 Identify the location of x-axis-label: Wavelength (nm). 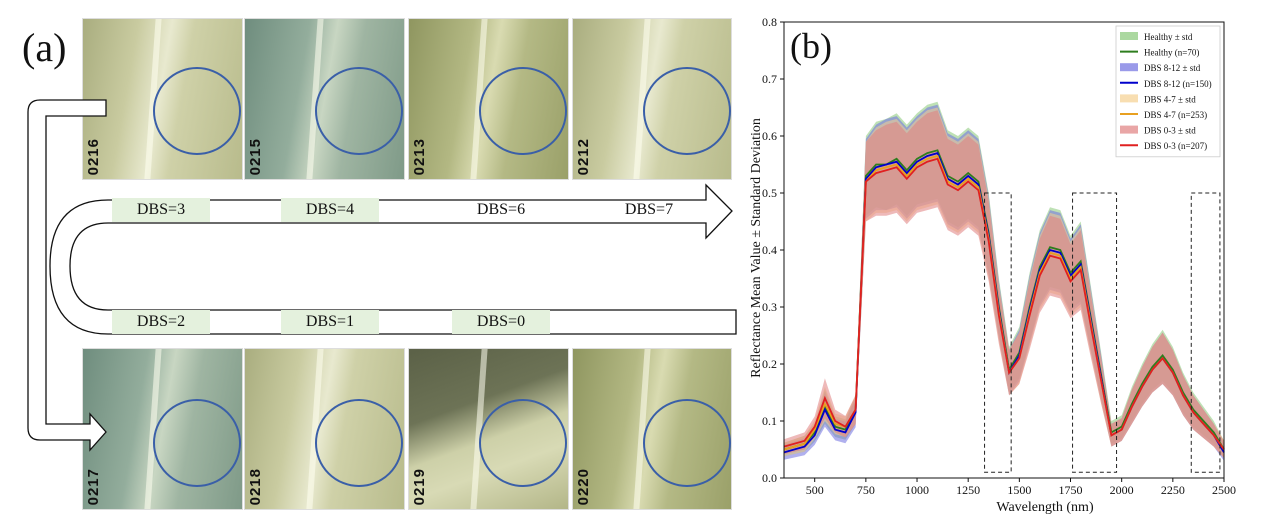
(1045, 507).